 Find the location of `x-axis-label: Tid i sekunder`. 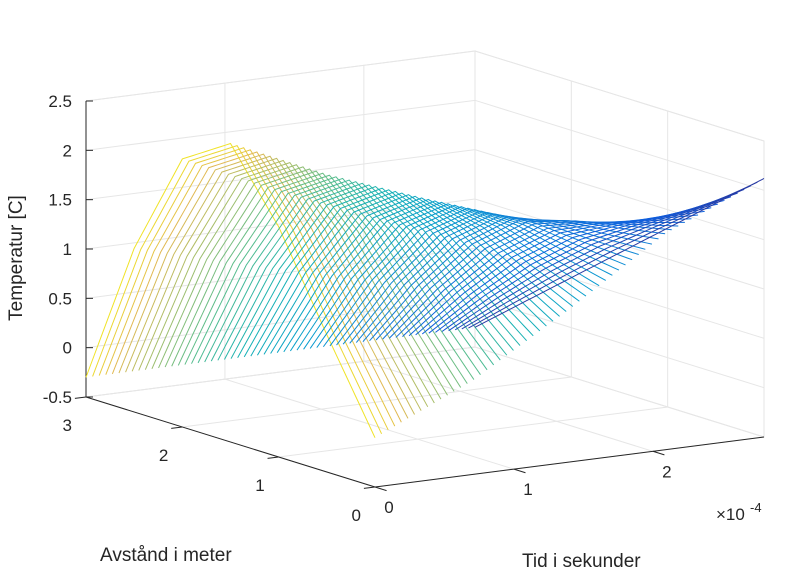

x-axis-label: Tid i sekunder is located at coordinates (581, 561).